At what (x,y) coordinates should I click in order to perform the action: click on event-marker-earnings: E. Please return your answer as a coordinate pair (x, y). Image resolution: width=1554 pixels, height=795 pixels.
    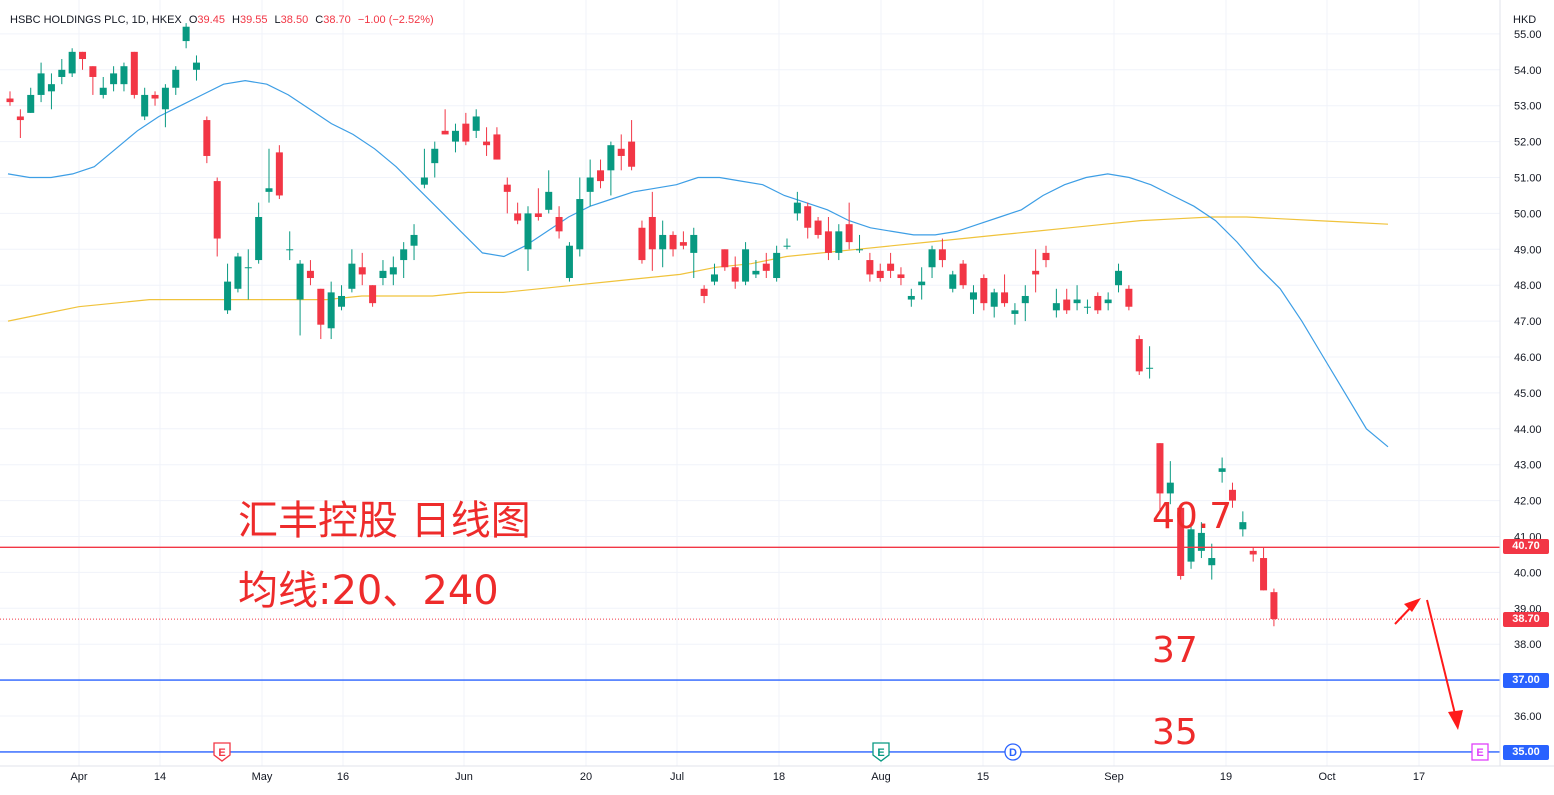
    Looking at the image, I should click on (222, 752).